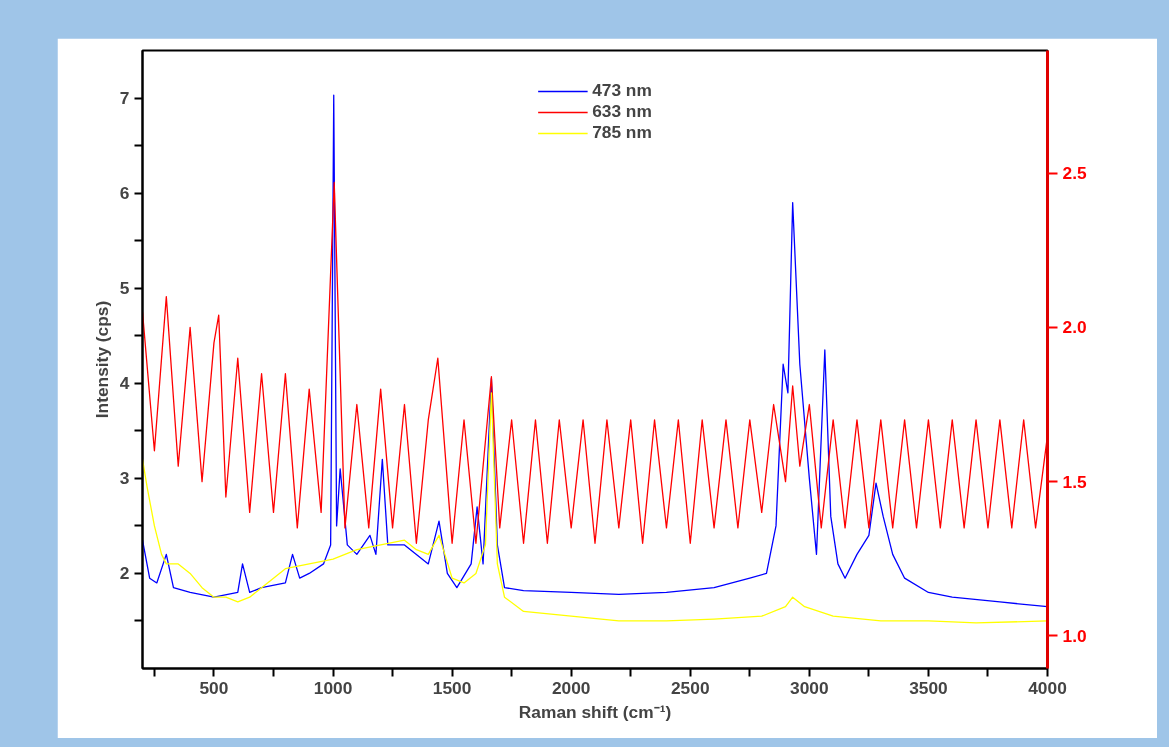 Image resolution: width=1169 pixels, height=747 pixels. Describe the element at coordinates (1074, 327) in the screenshot. I see `y2-tick-label: 2.0` at that location.